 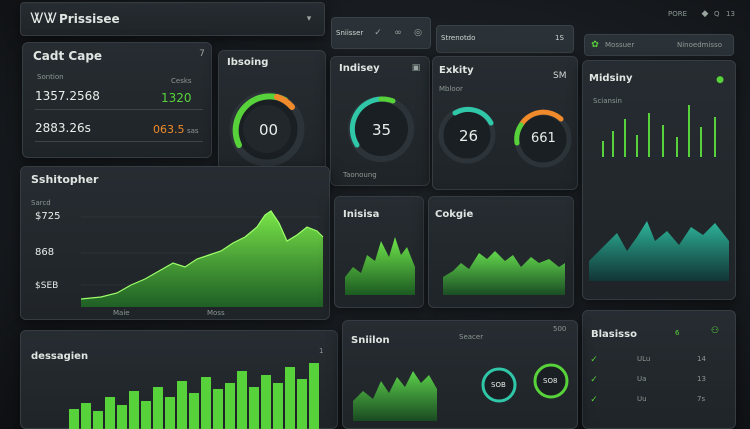 What do you see at coordinates (560, 329) in the screenshot?
I see `bottom-mid-tag: 500` at bounding box center [560, 329].